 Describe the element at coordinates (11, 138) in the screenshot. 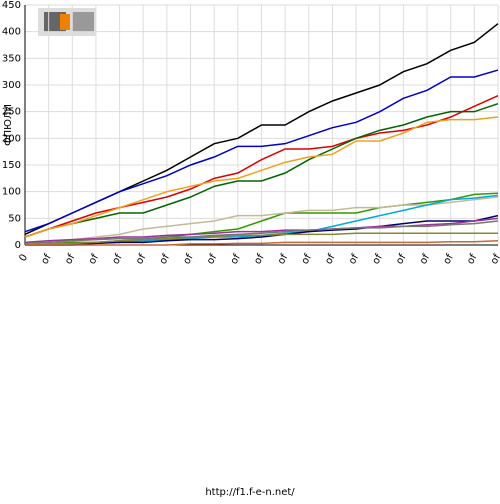

I see `y-tick-label: 200` at that location.